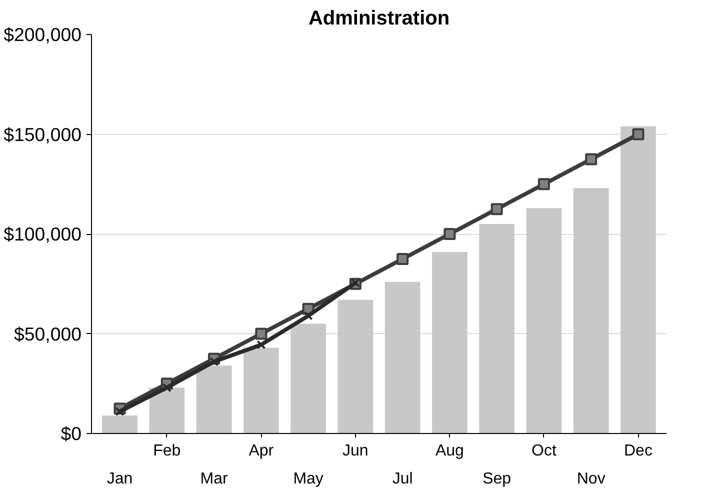 The height and width of the screenshot is (490, 716). What do you see at coordinates (591, 479) in the screenshot?
I see `x-tick-label: Nov` at bounding box center [591, 479].